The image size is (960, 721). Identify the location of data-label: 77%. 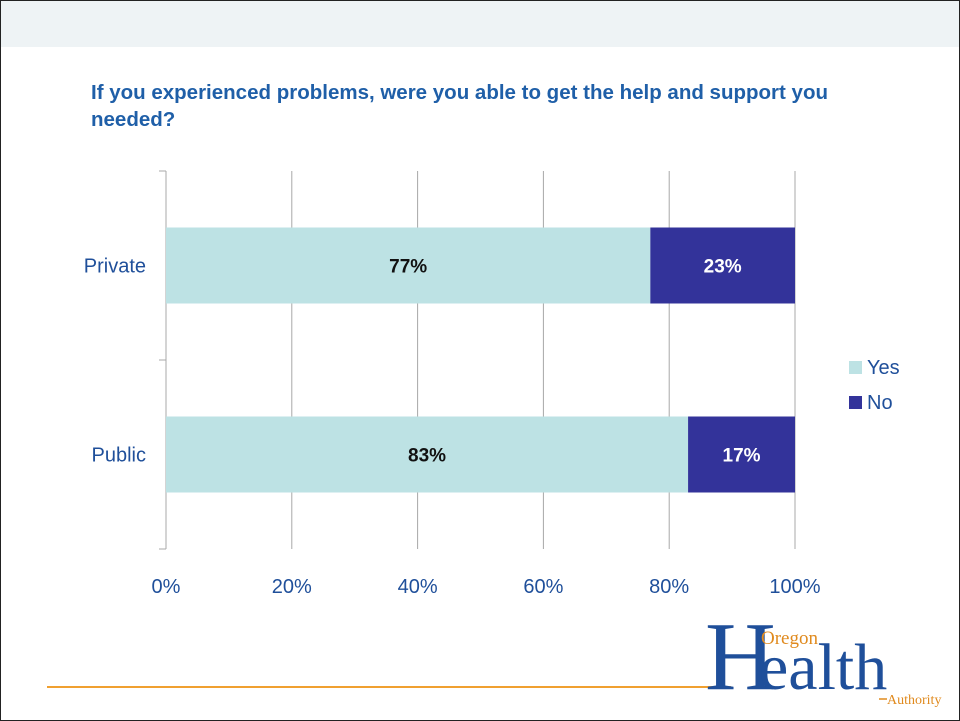
(408, 267).